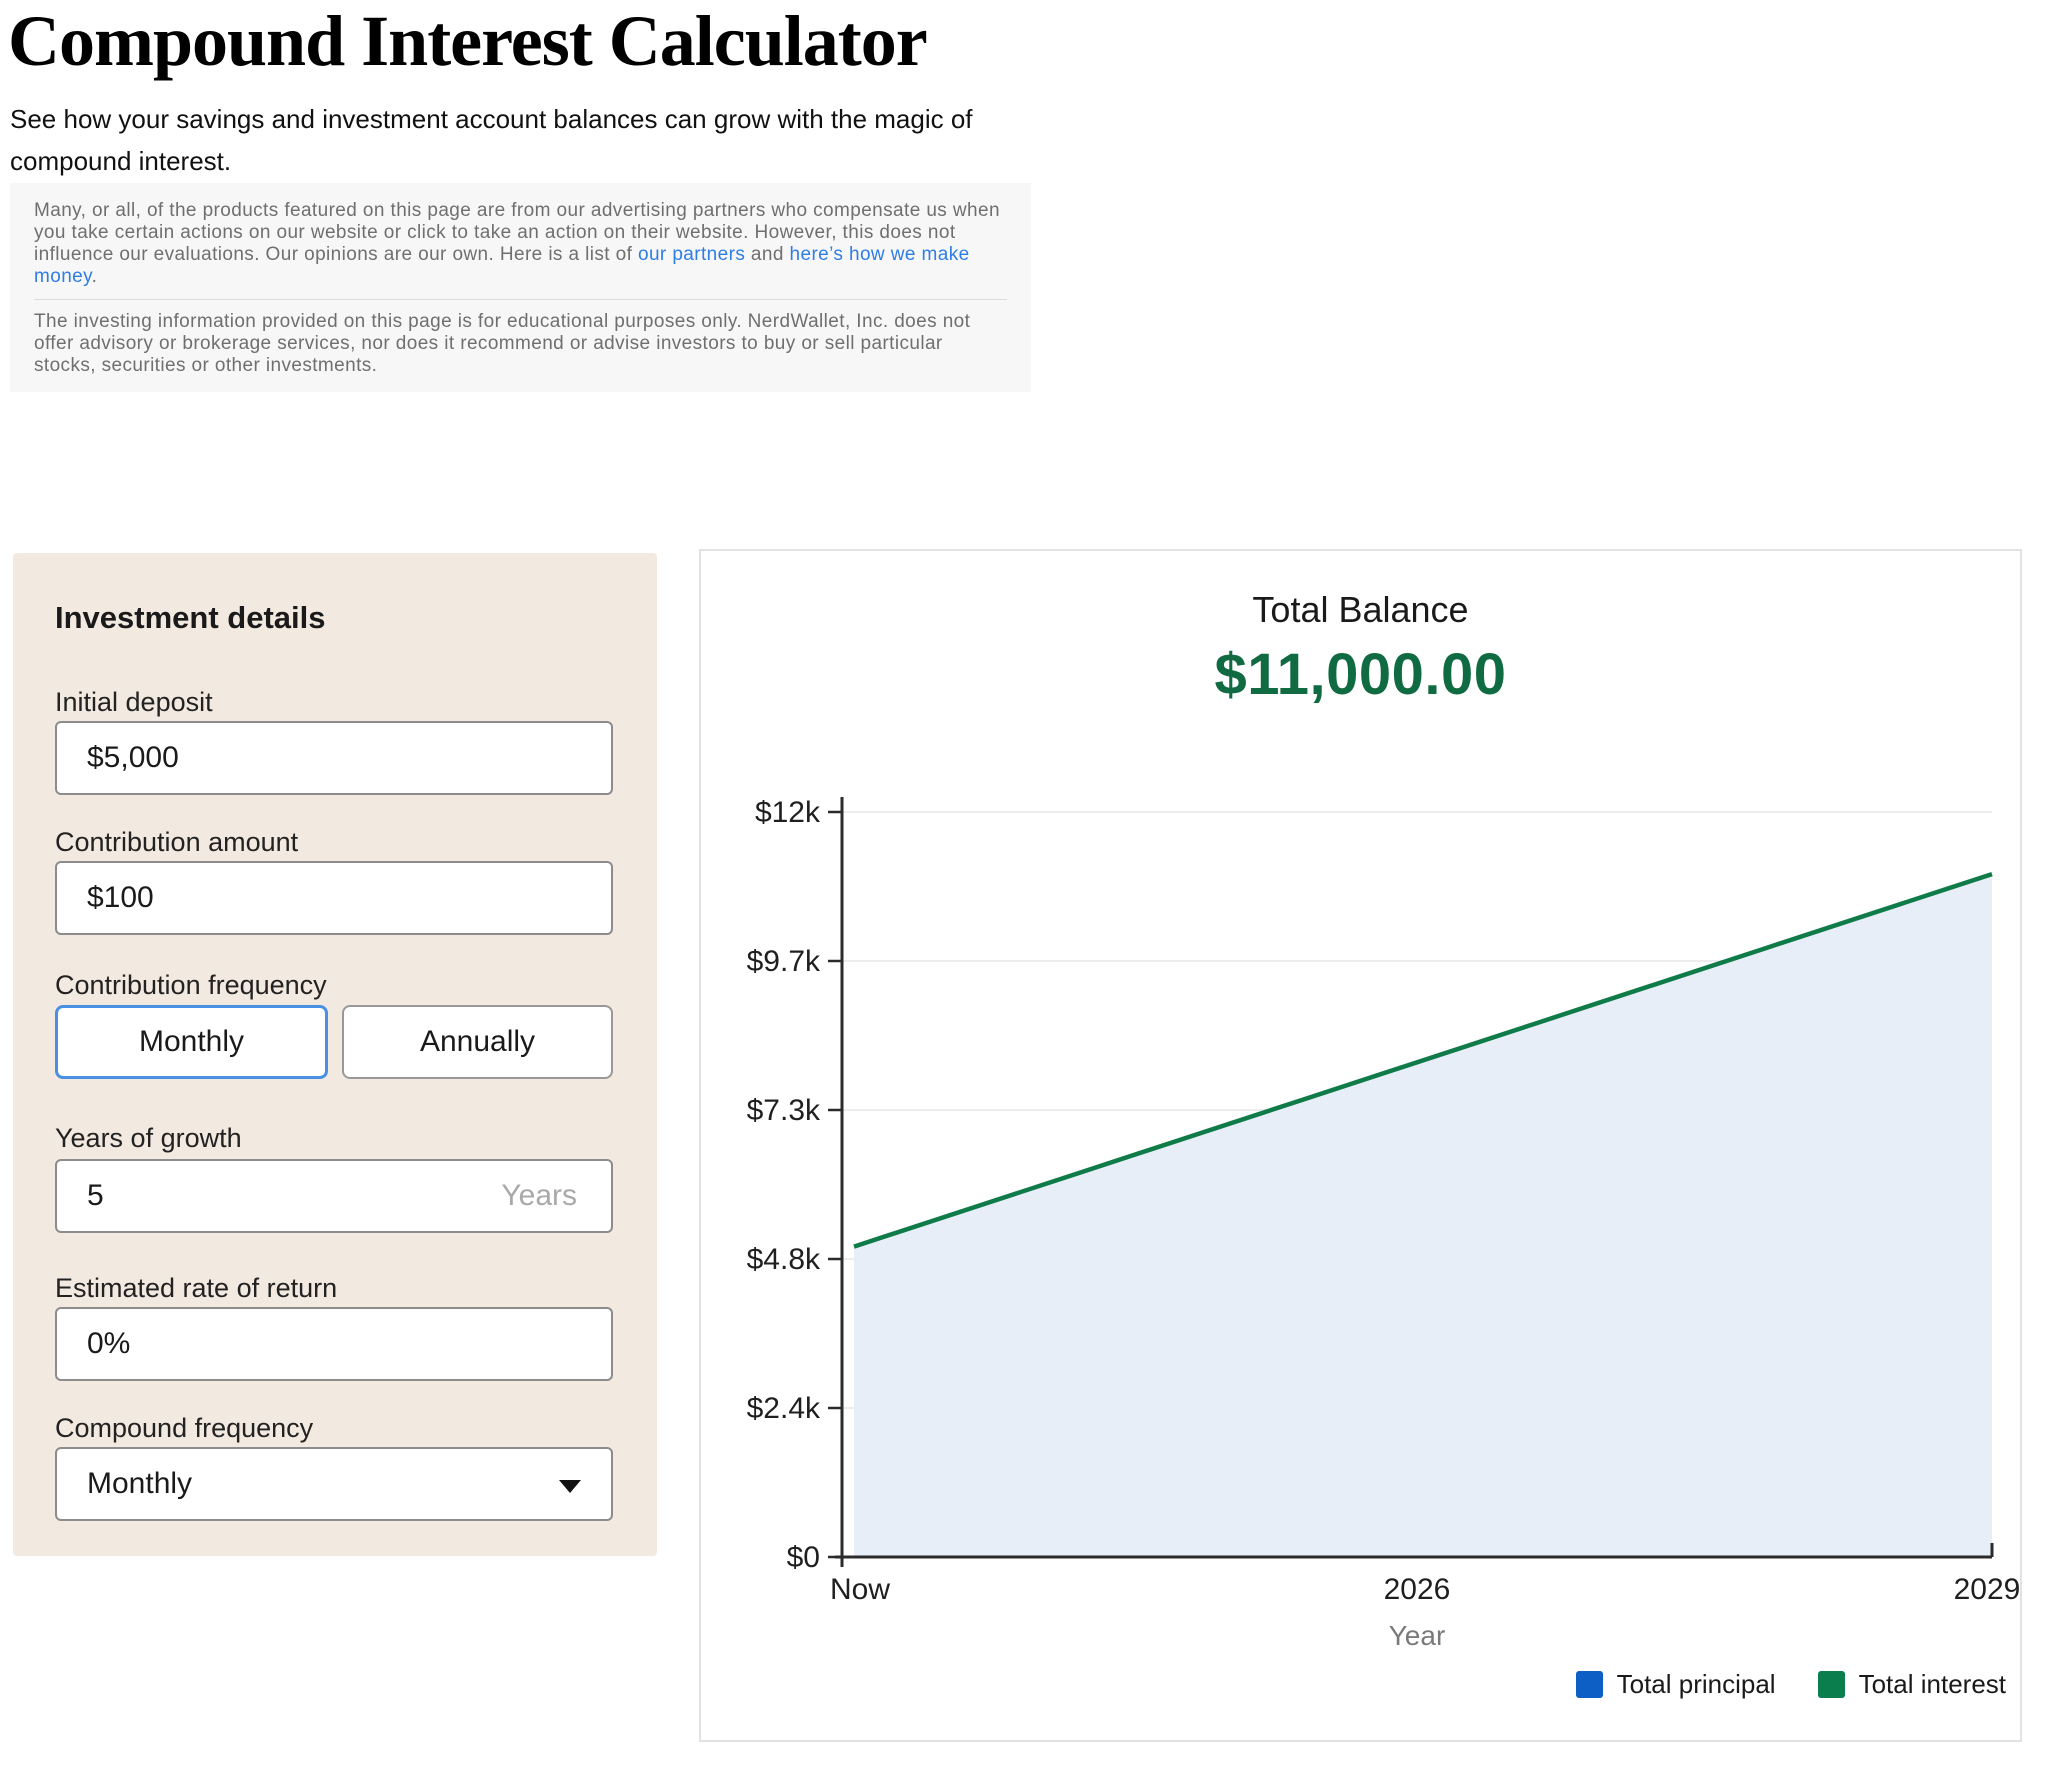 Image resolution: width=2048 pixels, height=1765 pixels. Describe the element at coordinates (334, 1344) in the screenshot. I see `rate-of-return-input` at that location.